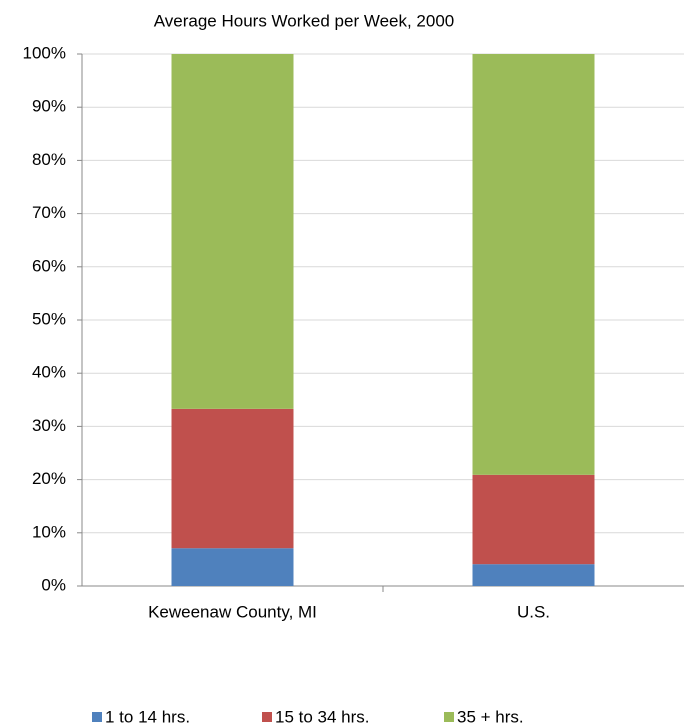 This screenshot has height=727, width=684. What do you see at coordinates (49, 265) in the screenshot?
I see `y-tick-label: 60%` at bounding box center [49, 265].